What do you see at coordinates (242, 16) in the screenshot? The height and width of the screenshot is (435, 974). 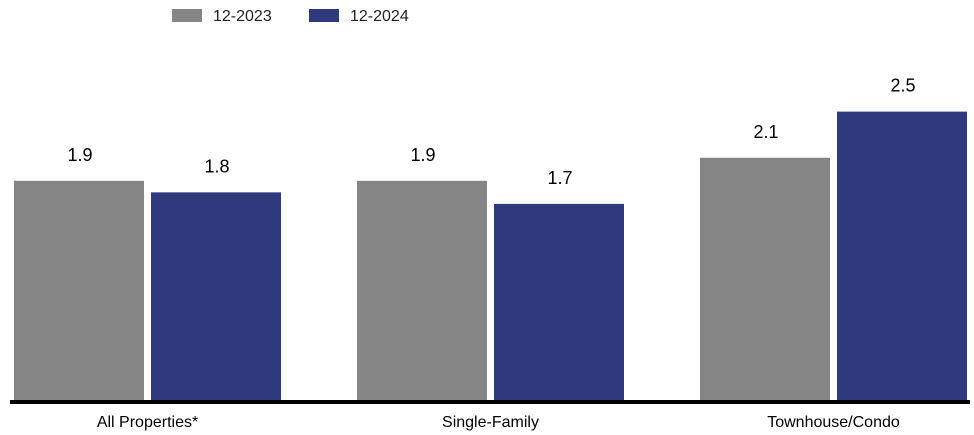 I see `legend-label-12-2023: 12-2023` at bounding box center [242, 16].